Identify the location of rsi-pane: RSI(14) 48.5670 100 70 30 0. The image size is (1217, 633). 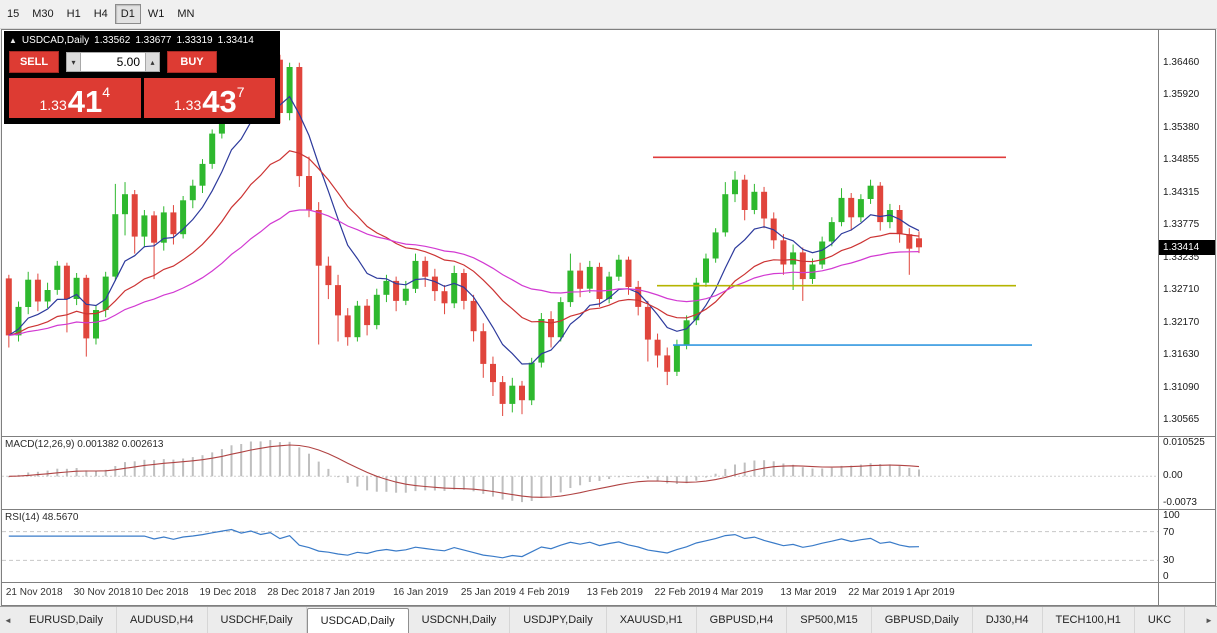
(608, 546).